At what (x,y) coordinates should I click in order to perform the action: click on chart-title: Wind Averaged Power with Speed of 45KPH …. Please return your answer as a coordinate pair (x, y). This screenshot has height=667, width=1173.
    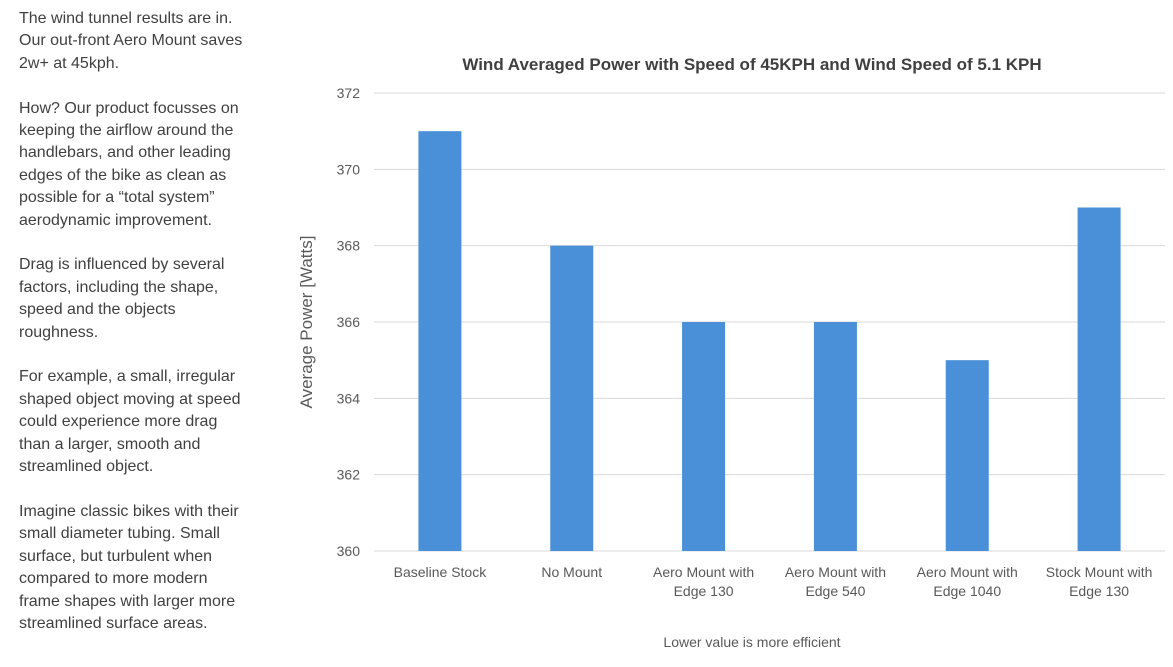
    Looking at the image, I should click on (751, 64).